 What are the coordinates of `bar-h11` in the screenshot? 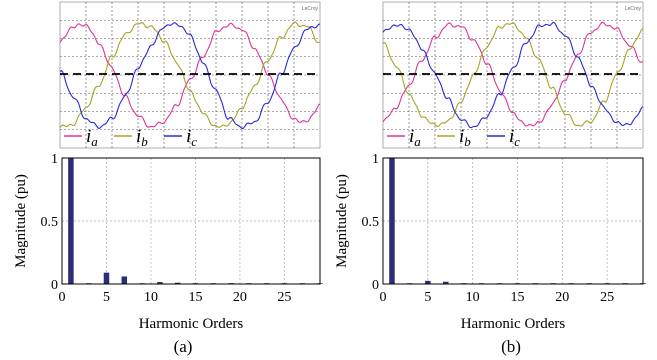 It's located at (160, 283).